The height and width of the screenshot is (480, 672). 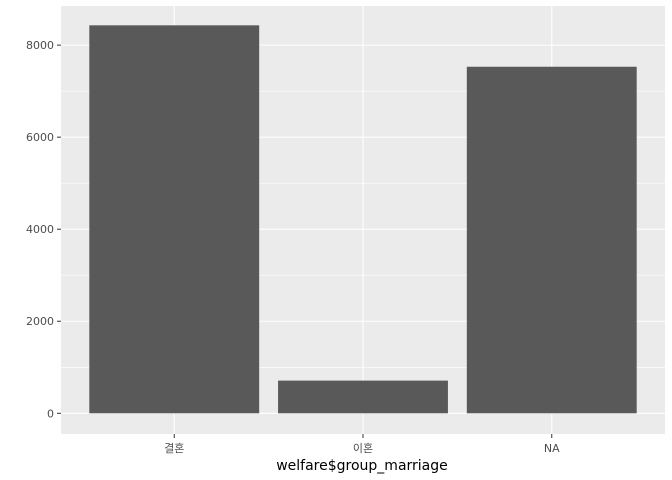 What do you see at coordinates (363, 448) in the screenshot?
I see `x-tick-label: 이혼` at bounding box center [363, 448].